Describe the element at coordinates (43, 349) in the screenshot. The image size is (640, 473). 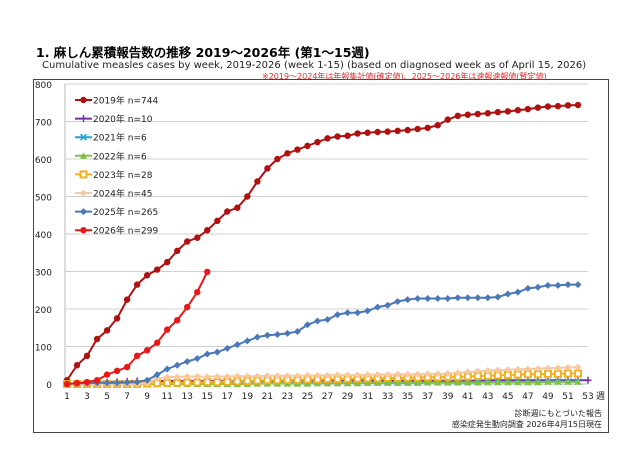
I see `y-tick-label: 100` at that location.